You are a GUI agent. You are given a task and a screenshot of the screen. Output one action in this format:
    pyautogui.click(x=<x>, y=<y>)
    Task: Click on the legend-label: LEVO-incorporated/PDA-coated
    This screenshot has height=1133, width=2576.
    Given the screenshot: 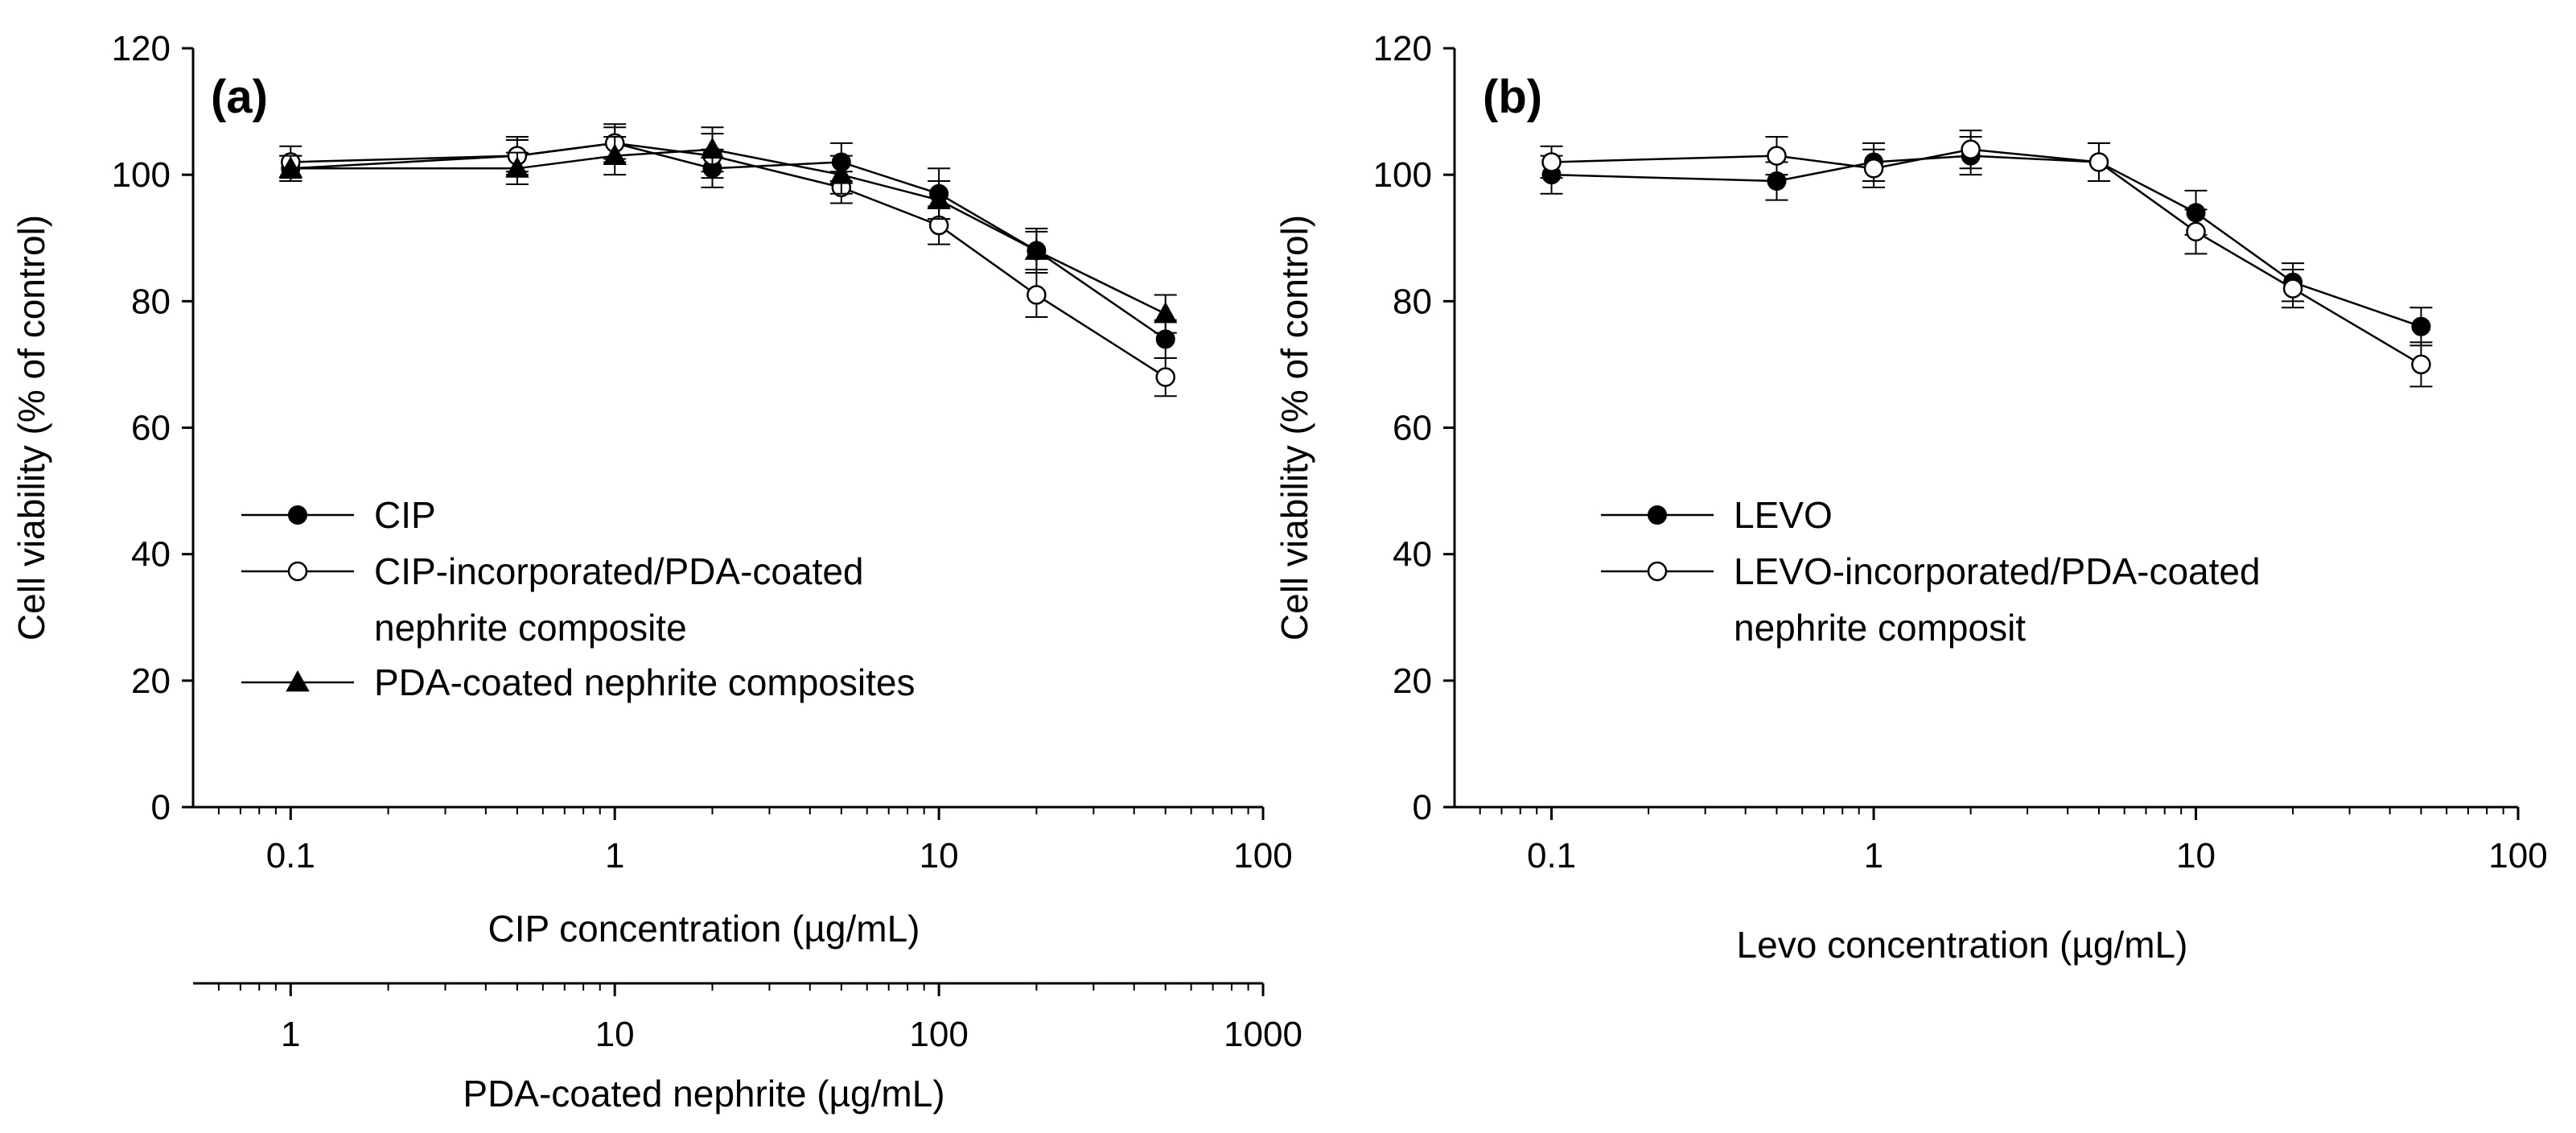 What is the action you would take?
    pyautogui.click(x=1997, y=571)
    